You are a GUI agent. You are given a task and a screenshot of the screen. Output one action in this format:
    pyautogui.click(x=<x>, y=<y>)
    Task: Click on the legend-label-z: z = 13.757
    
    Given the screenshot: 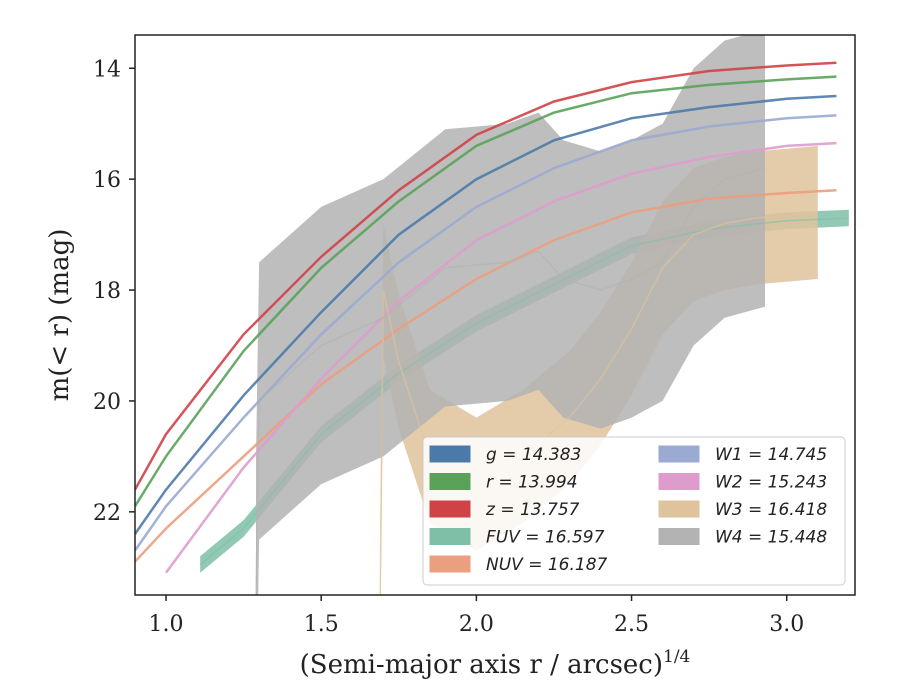 What is the action you would take?
    pyautogui.click(x=532, y=510)
    